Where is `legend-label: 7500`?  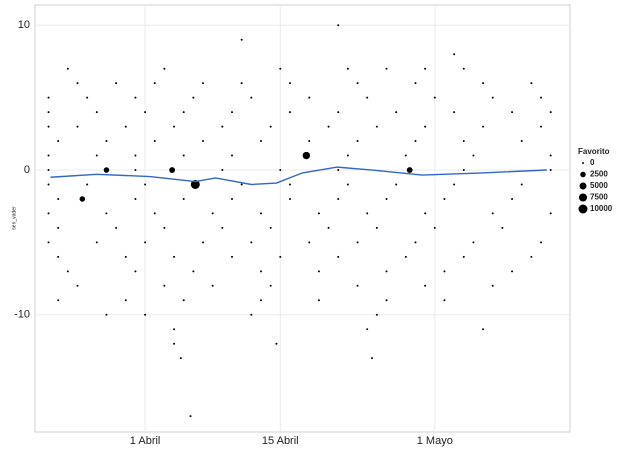 legend-label: 7500 is located at coordinates (599, 197).